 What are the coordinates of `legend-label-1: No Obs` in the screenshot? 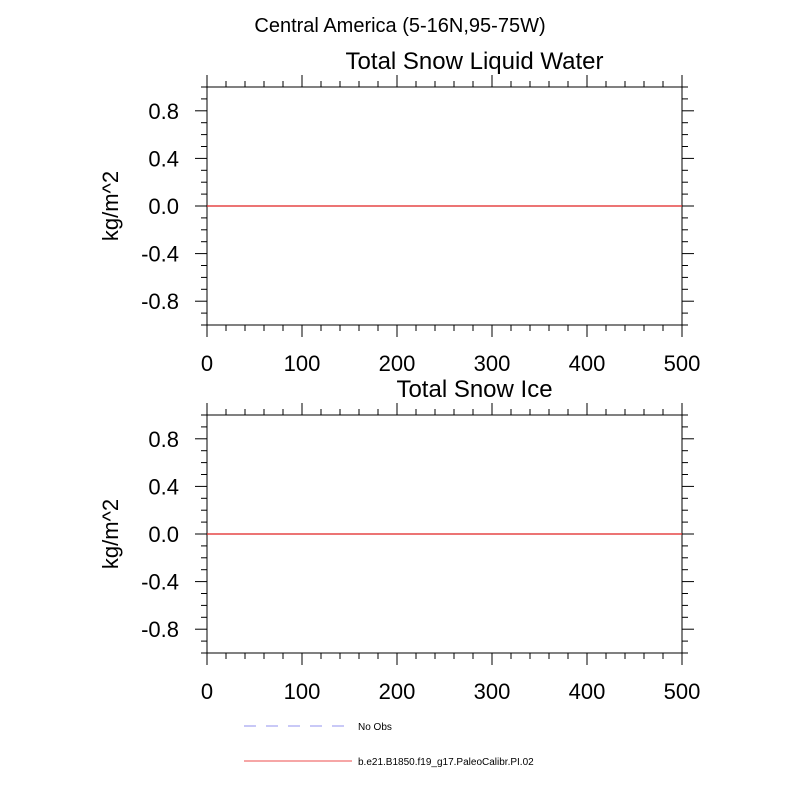 It's located at (375, 727).